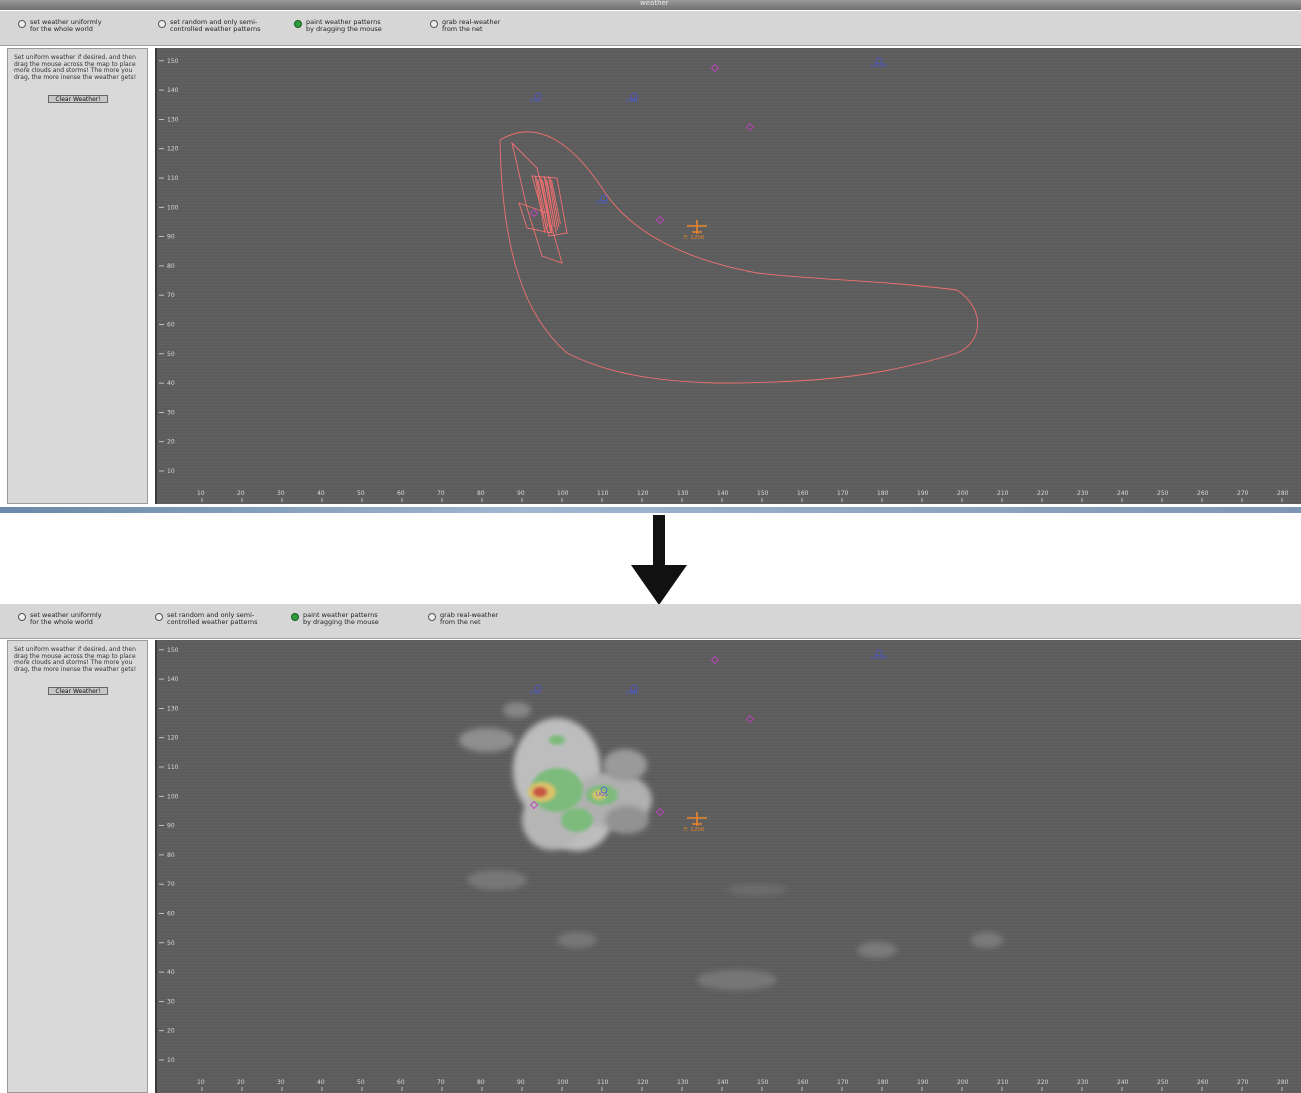  Describe the element at coordinates (171, 1001) in the screenshot. I see `y-tick-label: 30` at that location.